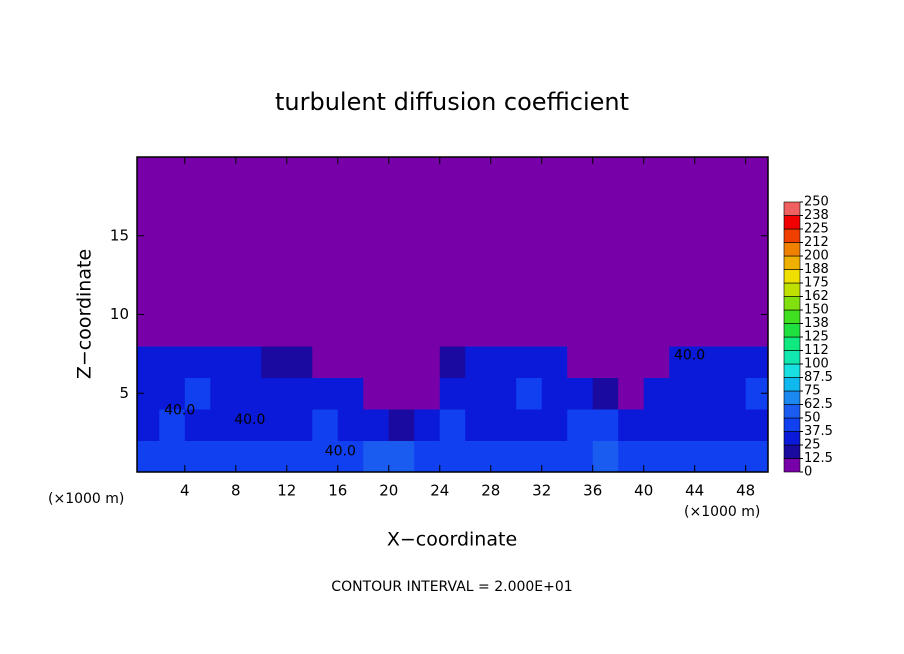 The width and height of the screenshot is (904, 654). What do you see at coordinates (286, 491) in the screenshot?
I see `x-tick-label: 12` at bounding box center [286, 491].